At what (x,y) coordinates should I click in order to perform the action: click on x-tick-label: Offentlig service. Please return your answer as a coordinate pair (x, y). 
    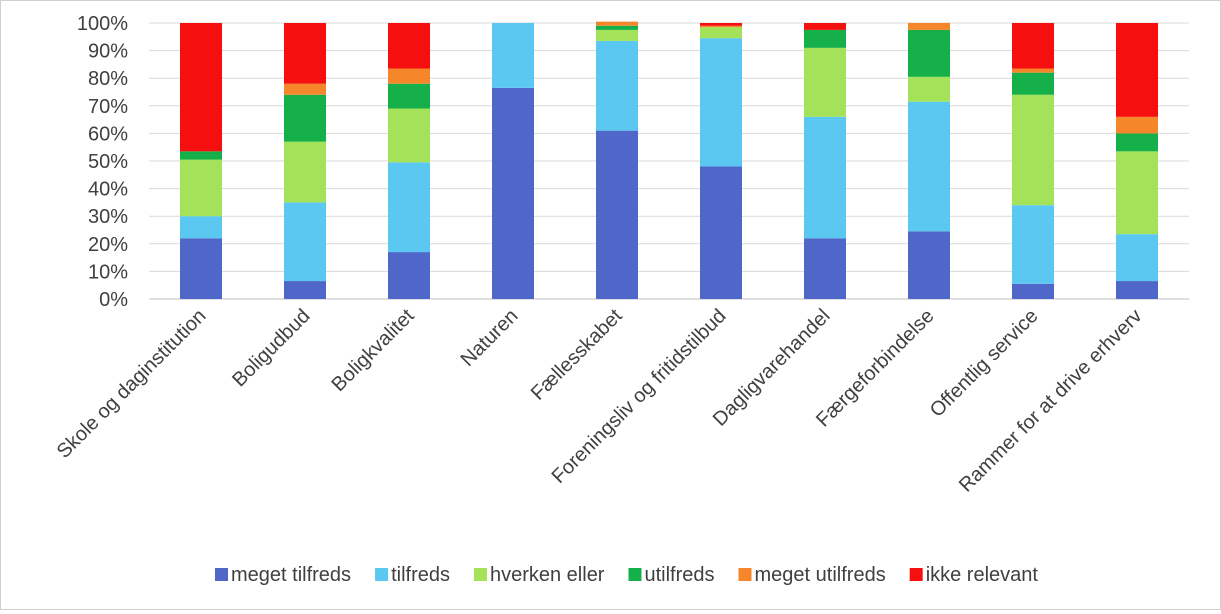
    Looking at the image, I should click on (984, 363).